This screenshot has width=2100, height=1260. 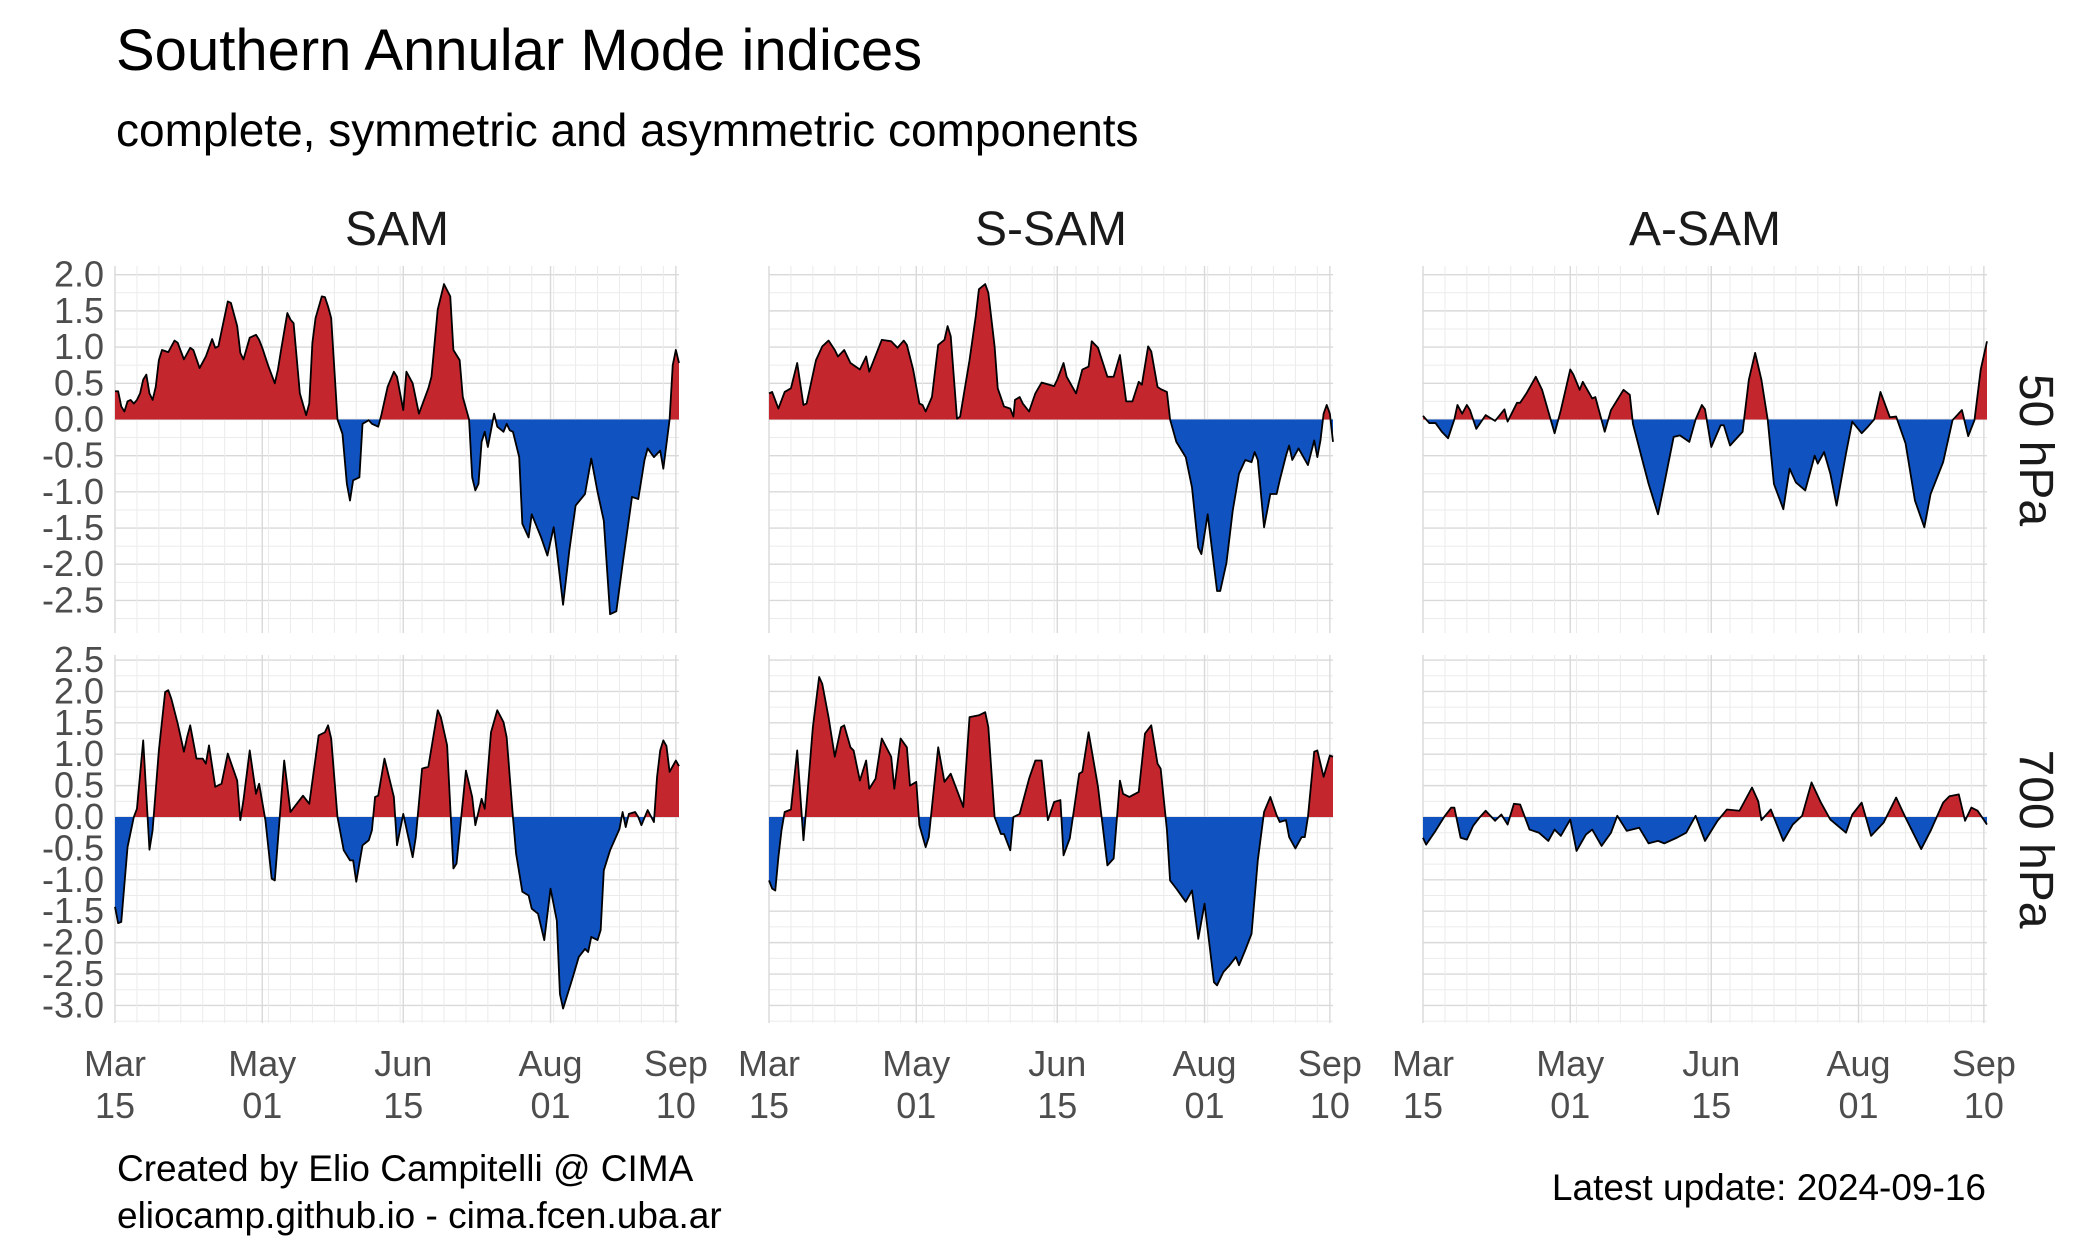 What do you see at coordinates (1051, 229) in the screenshot?
I see `strip-label-s-sam: S-SAM` at bounding box center [1051, 229].